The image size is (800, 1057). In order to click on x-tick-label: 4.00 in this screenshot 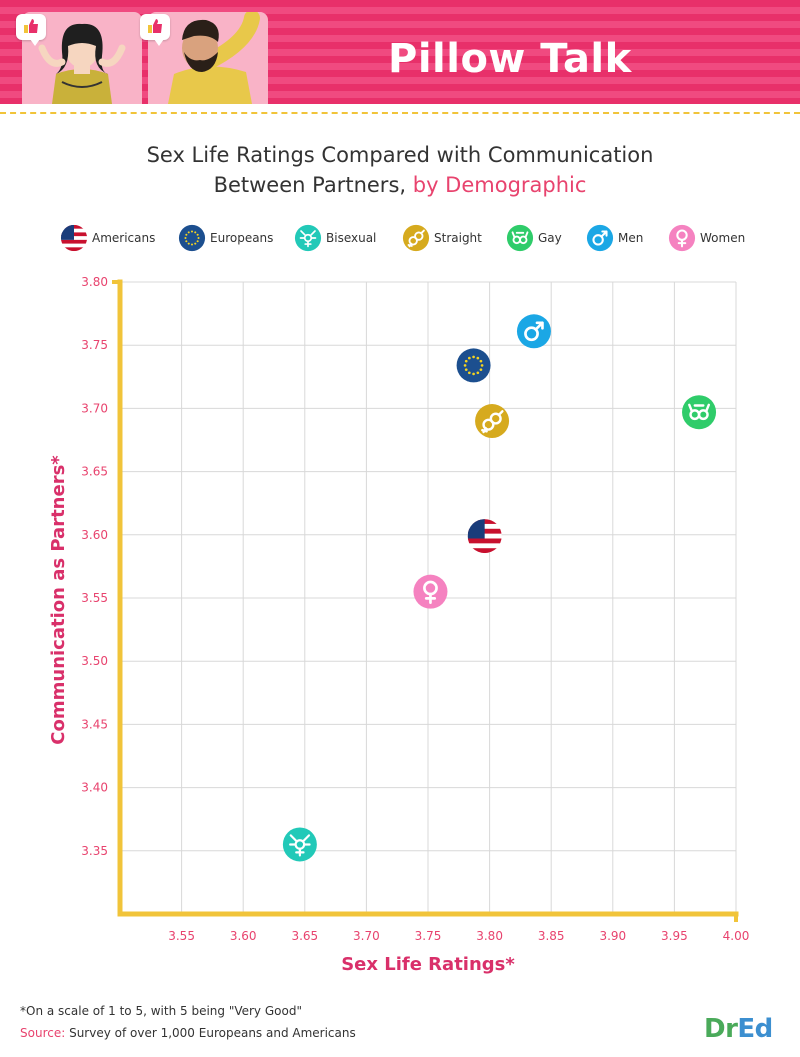, I will do `click(736, 936)`.